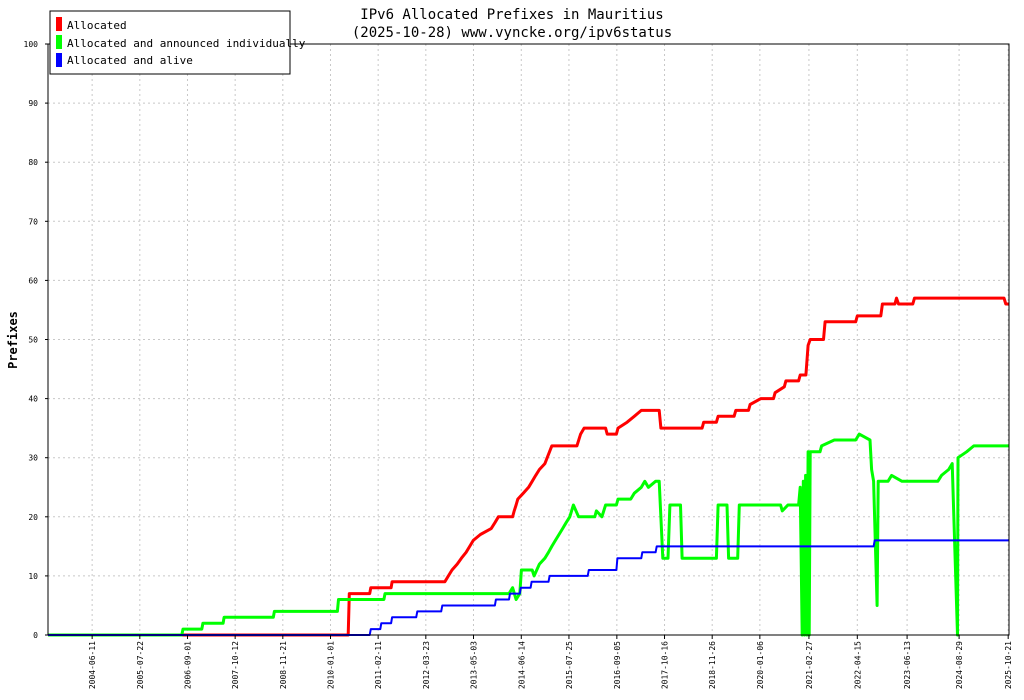  What do you see at coordinates (13, 340) in the screenshot?
I see `y-axis-label: Prefixes` at bounding box center [13, 340].